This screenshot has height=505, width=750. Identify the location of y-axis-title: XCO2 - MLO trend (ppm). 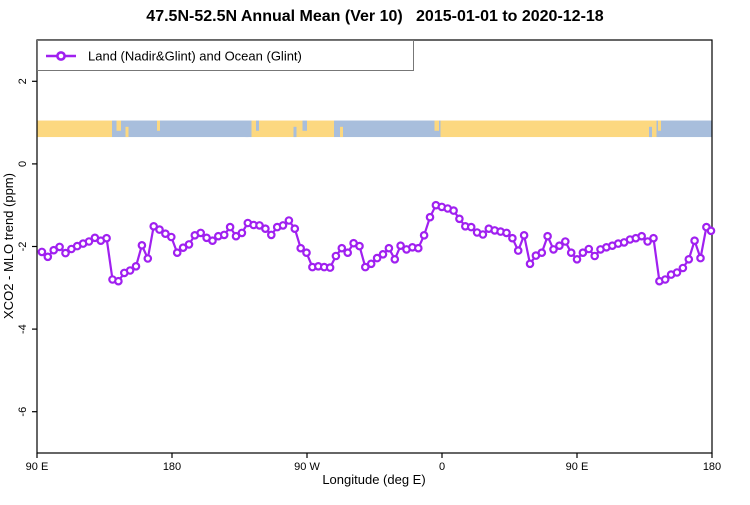
(8, 246).